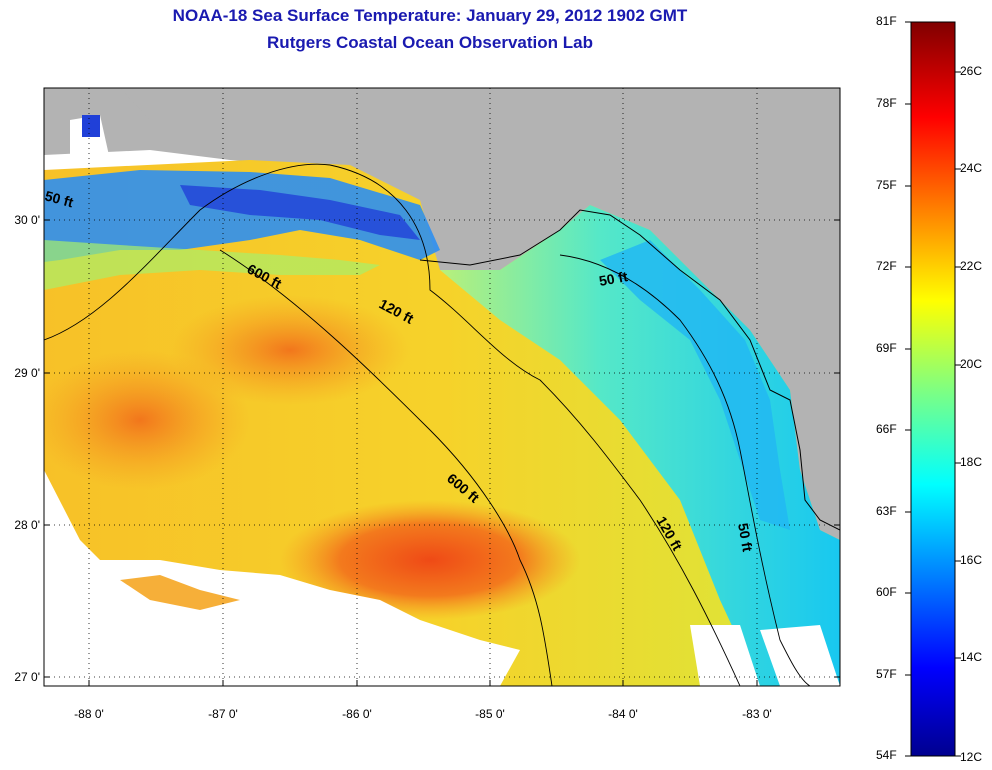 The image size is (992, 770). What do you see at coordinates (886, 185) in the screenshot?
I see `cbar-f-75: 75F` at bounding box center [886, 185].